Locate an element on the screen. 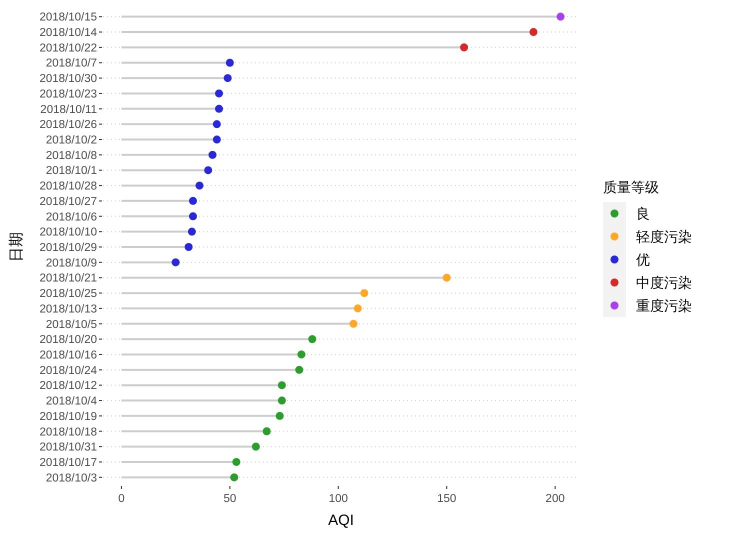 The height and width of the screenshot is (535, 739). y-tick-label: 2018/10/1 is located at coordinates (71, 171).